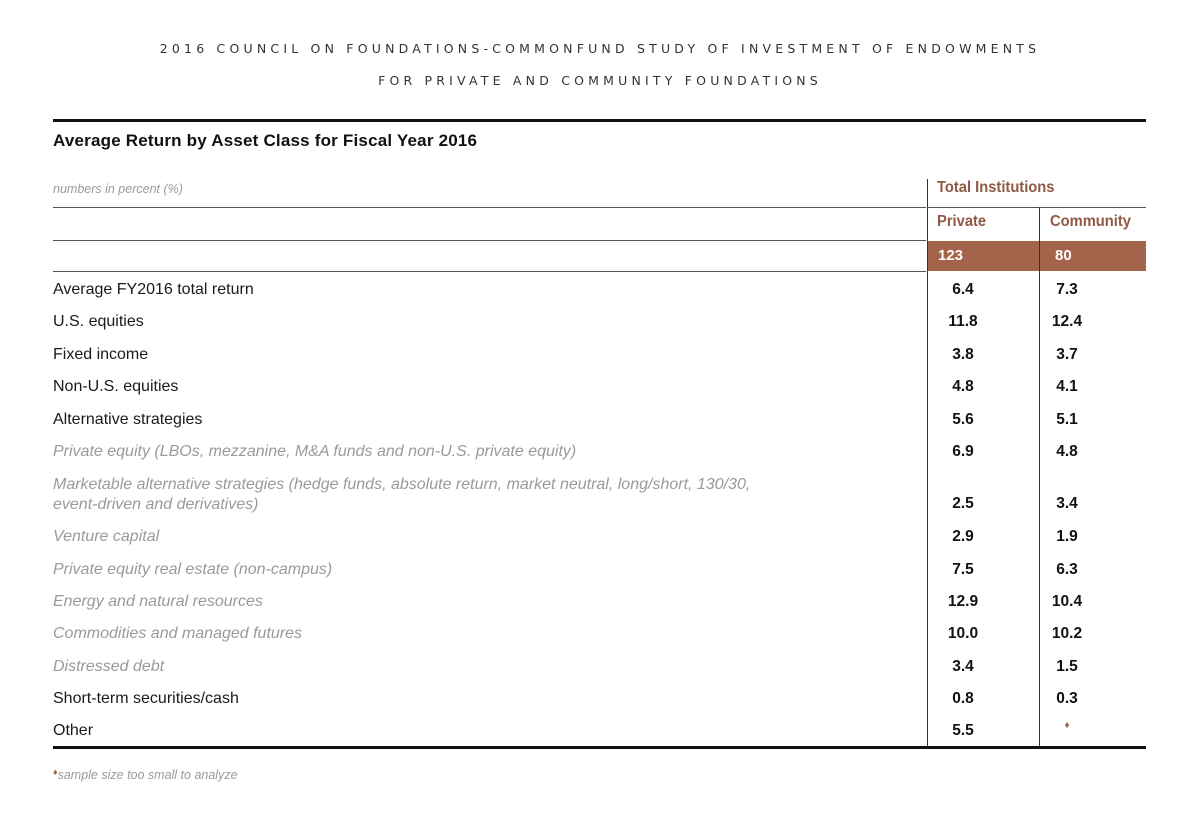  What do you see at coordinates (599, 120) in the screenshot?
I see `table-top-rule` at bounding box center [599, 120].